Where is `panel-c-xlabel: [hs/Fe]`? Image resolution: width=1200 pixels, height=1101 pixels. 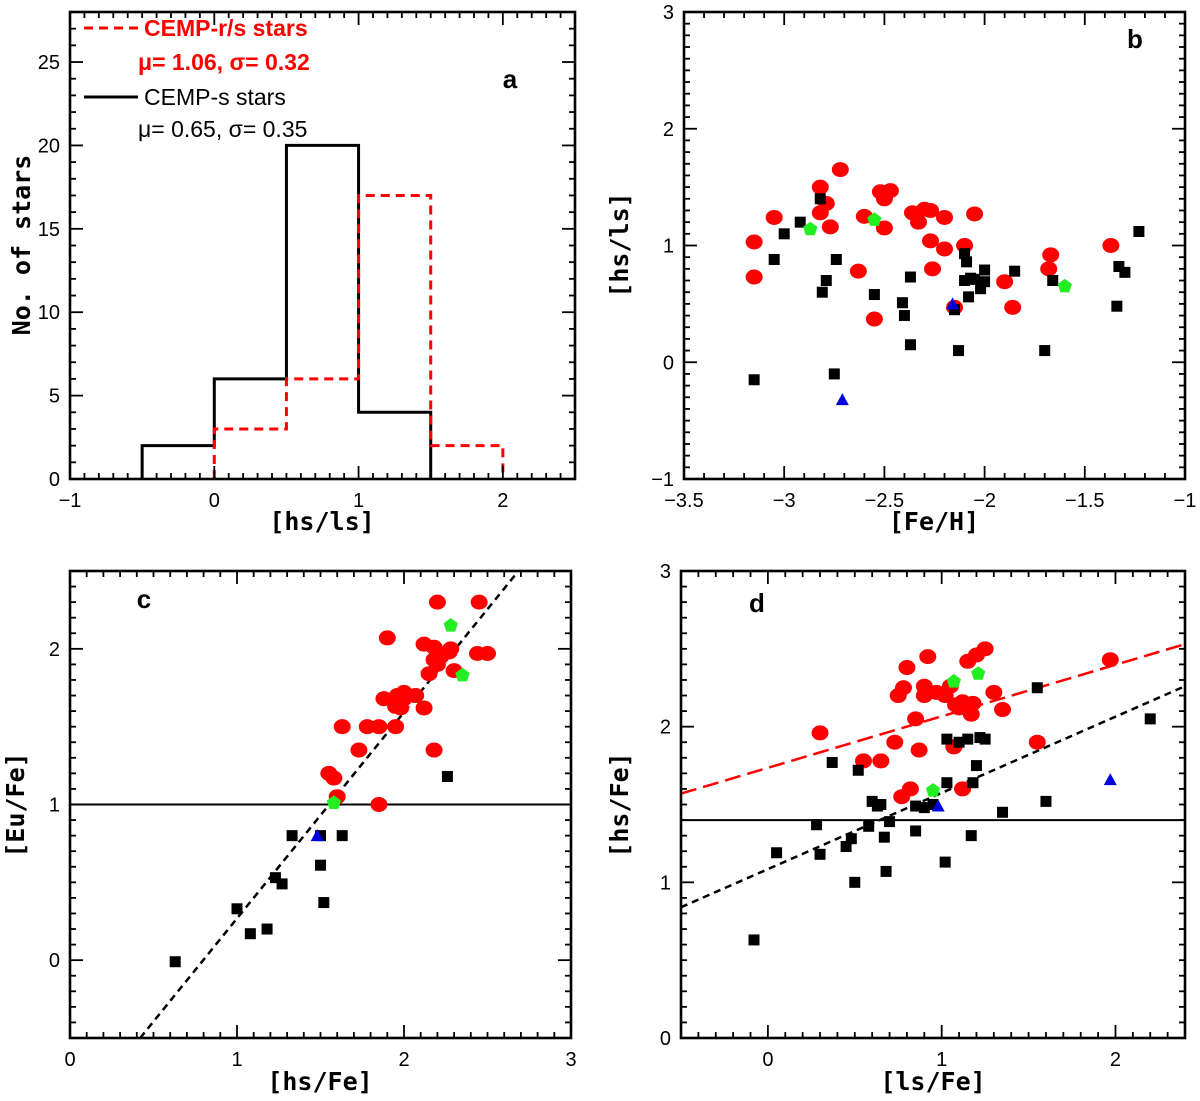 panel-c-xlabel: [hs/Fe] is located at coordinates (319, 1081).